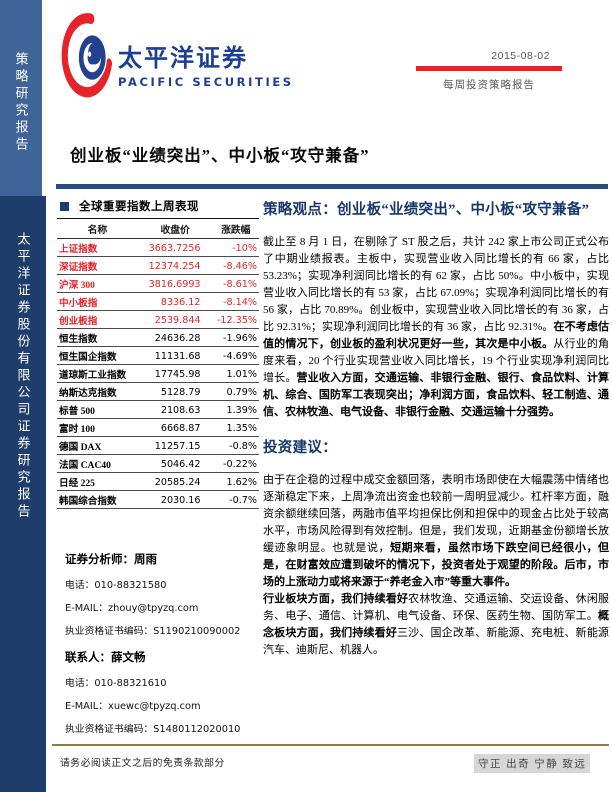  I want to click on report-meta: 2015-08-02 每周投资策略报告, so click(489, 71).